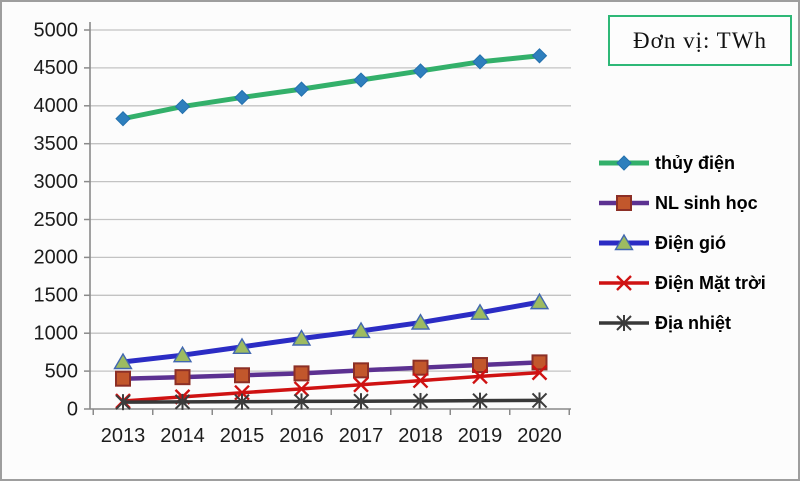  Describe the element at coordinates (420, 436) in the screenshot. I see `x-axis-label: 2018` at that location.